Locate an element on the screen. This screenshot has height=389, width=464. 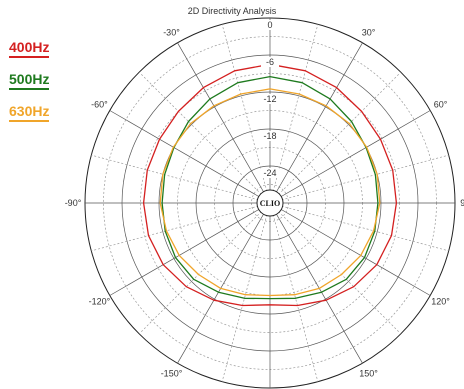
angle-tick-label: 120° is located at coordinates (440, 302).